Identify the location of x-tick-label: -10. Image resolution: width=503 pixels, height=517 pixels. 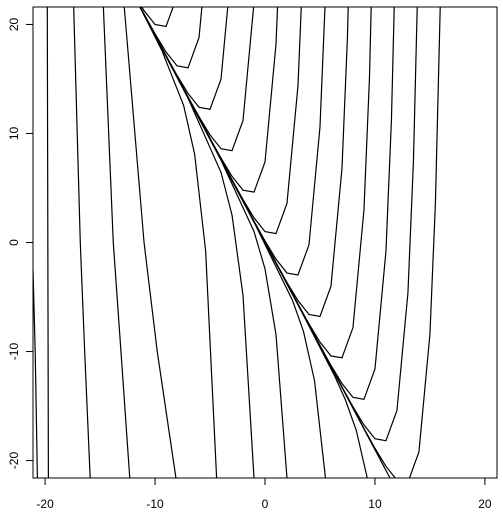
(155, 504).